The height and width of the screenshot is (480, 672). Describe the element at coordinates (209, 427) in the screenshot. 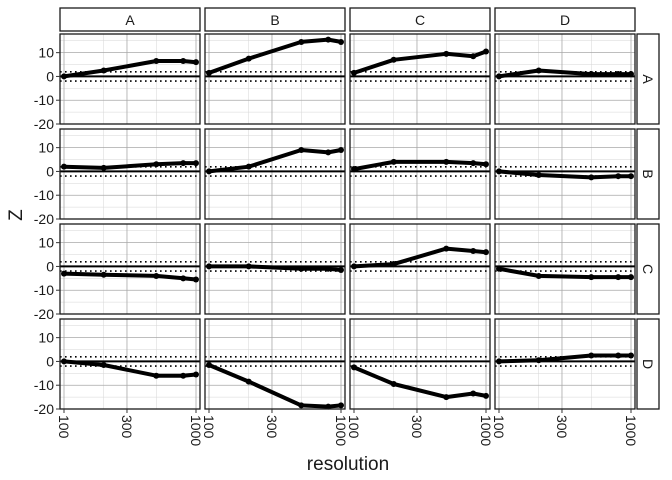

I see `x-tick-label: 100` at that location.